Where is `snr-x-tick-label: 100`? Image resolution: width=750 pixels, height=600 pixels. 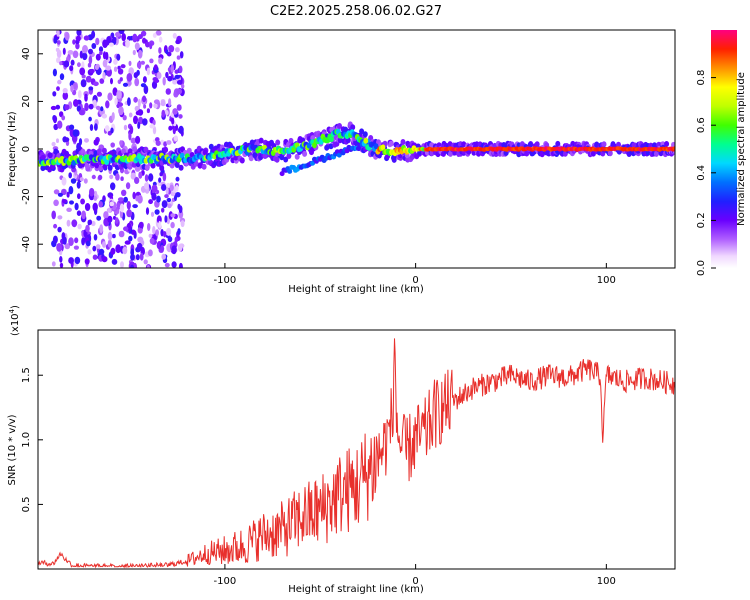 snr-x-tick-label: 100 is located at coordinates (606, 581).